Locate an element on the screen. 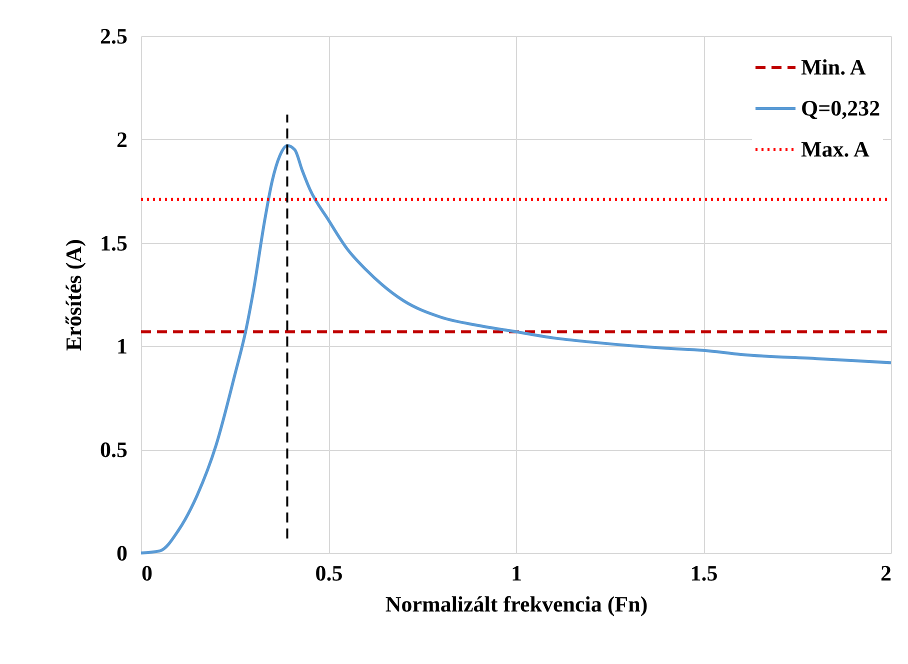  legend-label: Min. A is located at coordinates (833, 67).